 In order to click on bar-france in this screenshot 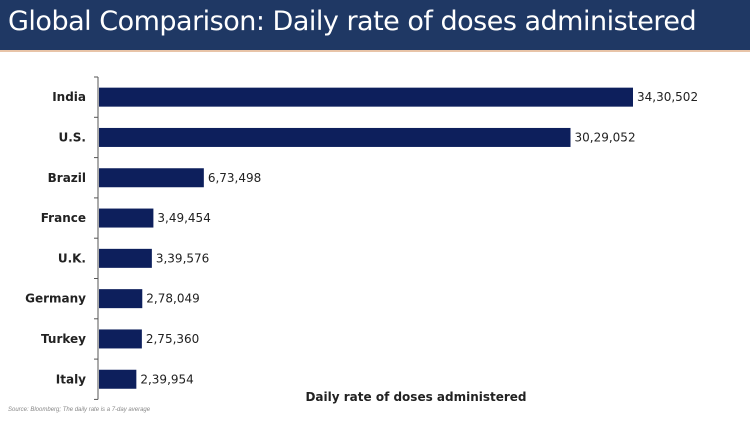, I will do `click(126, 218)`.